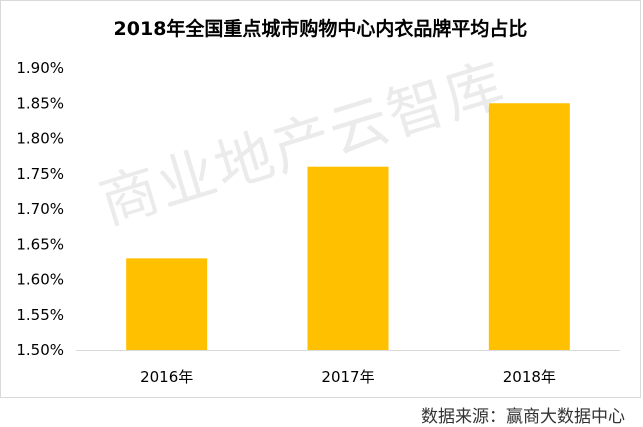 The image size is (643, 427). I want to click on x-tick-label: 2016年, so click(166, 377).